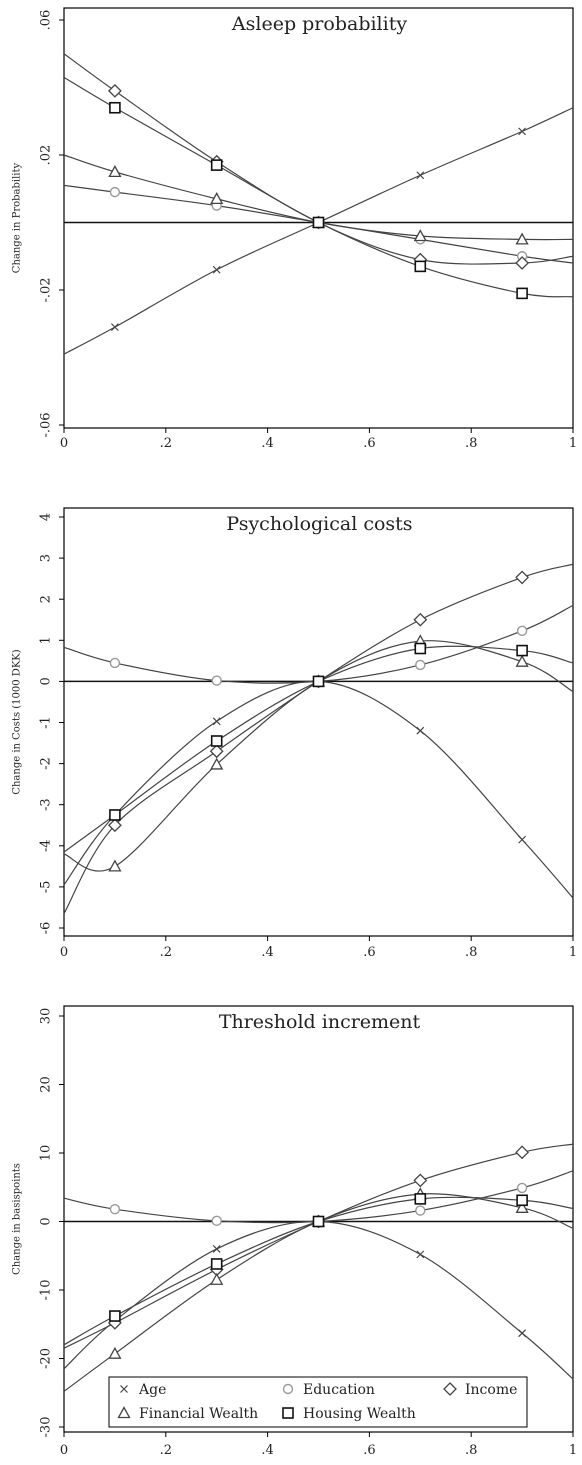  Describe the element at coordinates (46, 928) in the screenshot. I see `y-tick-label: -6` at that location.